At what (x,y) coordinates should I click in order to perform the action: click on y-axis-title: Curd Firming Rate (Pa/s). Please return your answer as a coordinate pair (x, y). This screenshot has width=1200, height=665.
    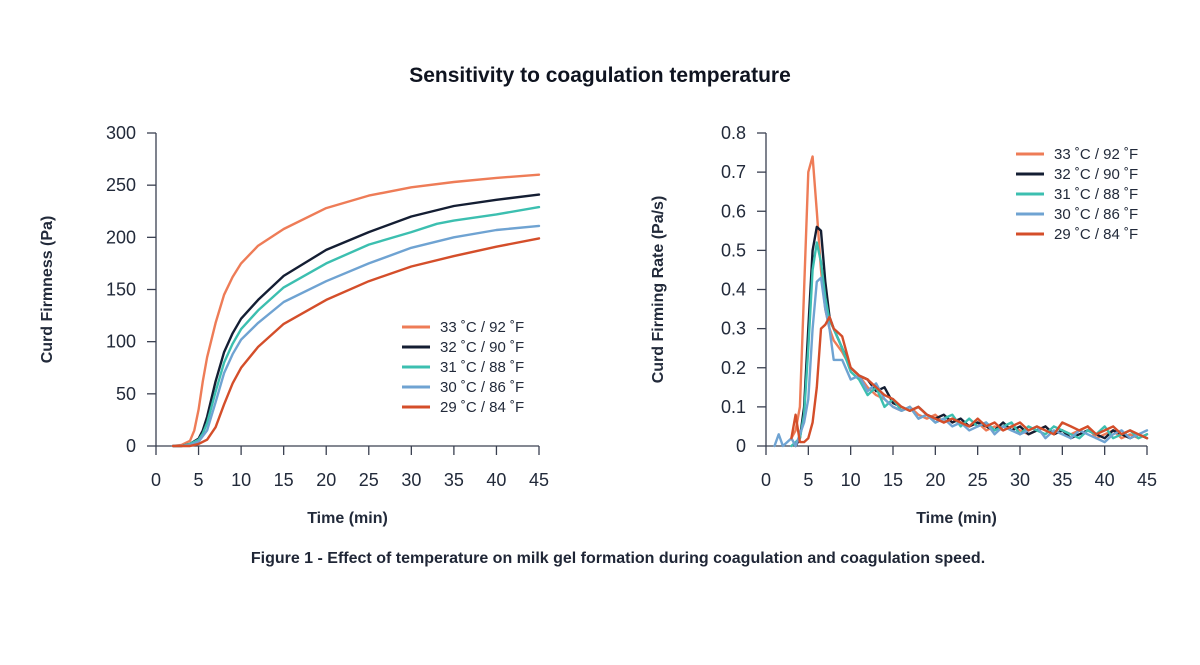
    Looking at the image, I should click on (658, 290).